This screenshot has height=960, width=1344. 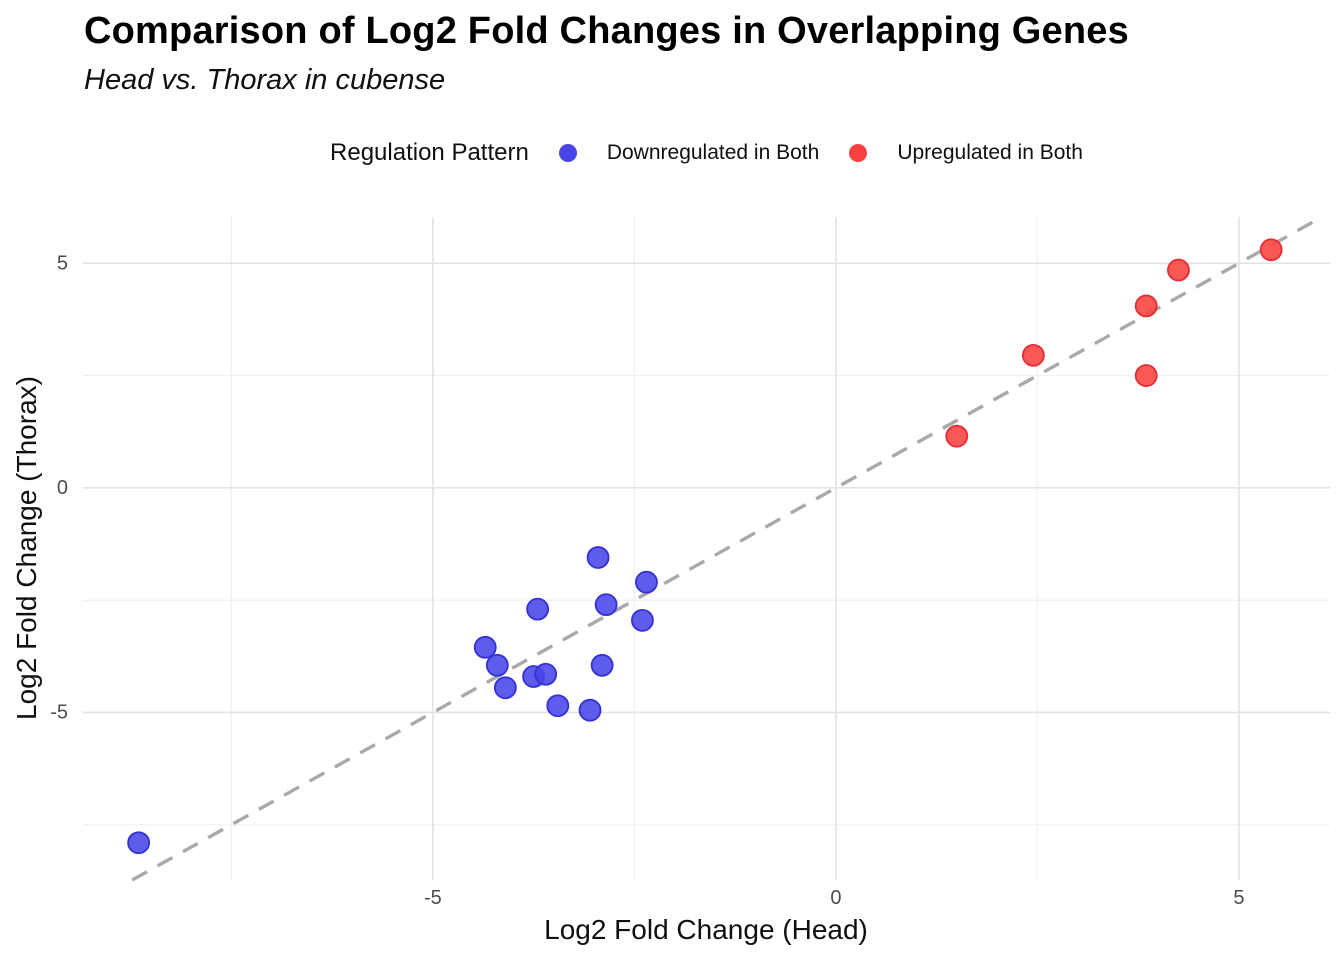 What do you see at coordinates (433, 898) in the screenshot?
I see `x-tick-label: -5` at bounding box center [433, 898].